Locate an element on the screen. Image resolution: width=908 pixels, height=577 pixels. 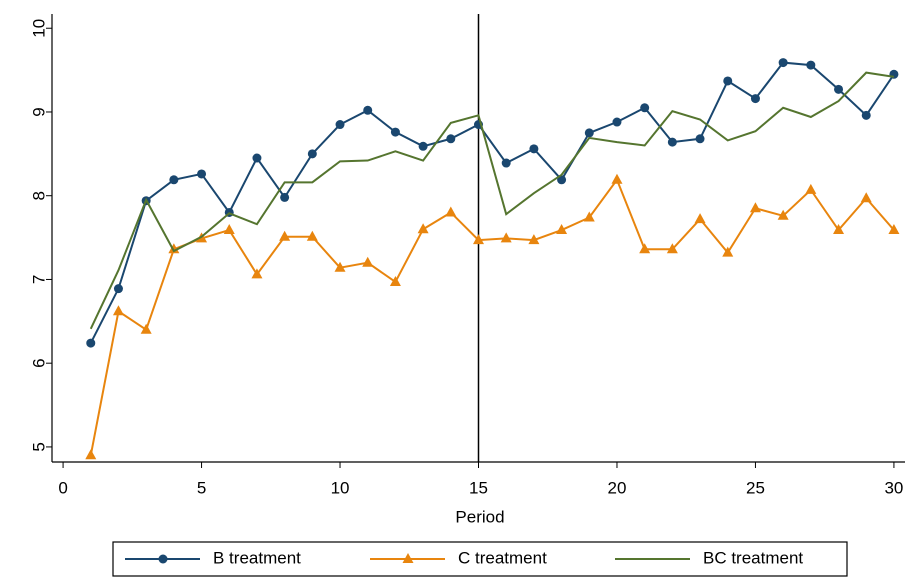
x-tick-label: 15 is located at coordinates (478, 487).